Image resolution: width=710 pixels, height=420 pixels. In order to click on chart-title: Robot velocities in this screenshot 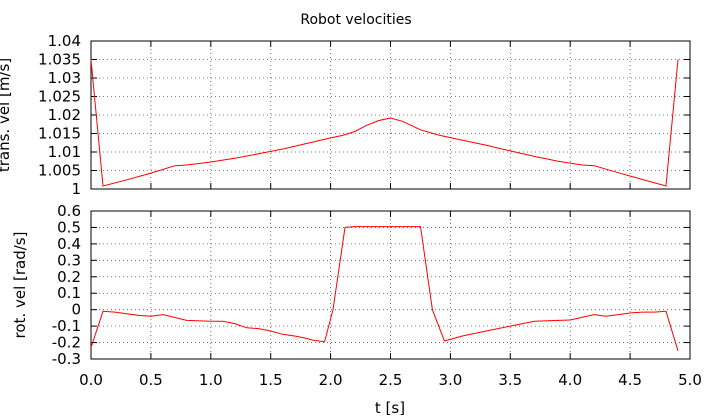, I will do `click(355, 20)`.